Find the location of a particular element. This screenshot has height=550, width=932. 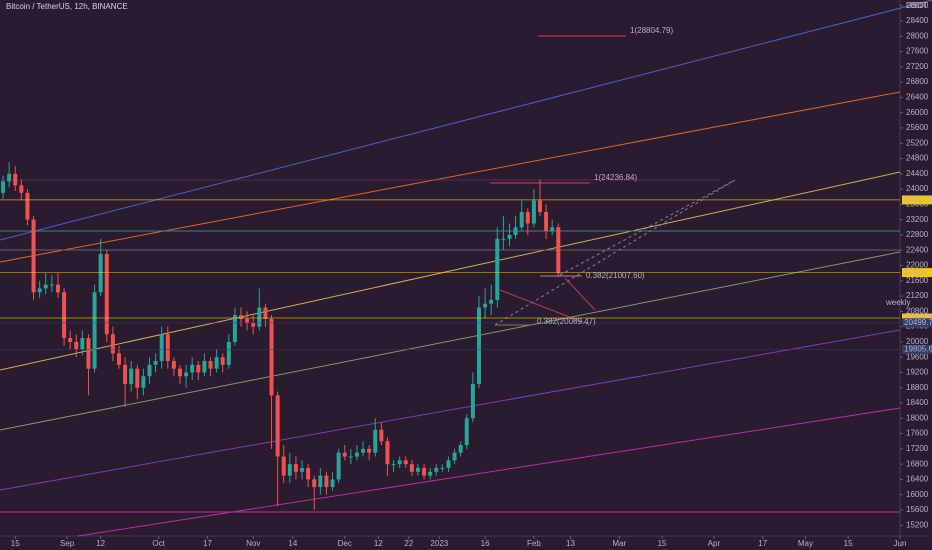

x-tick-label: May is located at coordinates (805, 543).